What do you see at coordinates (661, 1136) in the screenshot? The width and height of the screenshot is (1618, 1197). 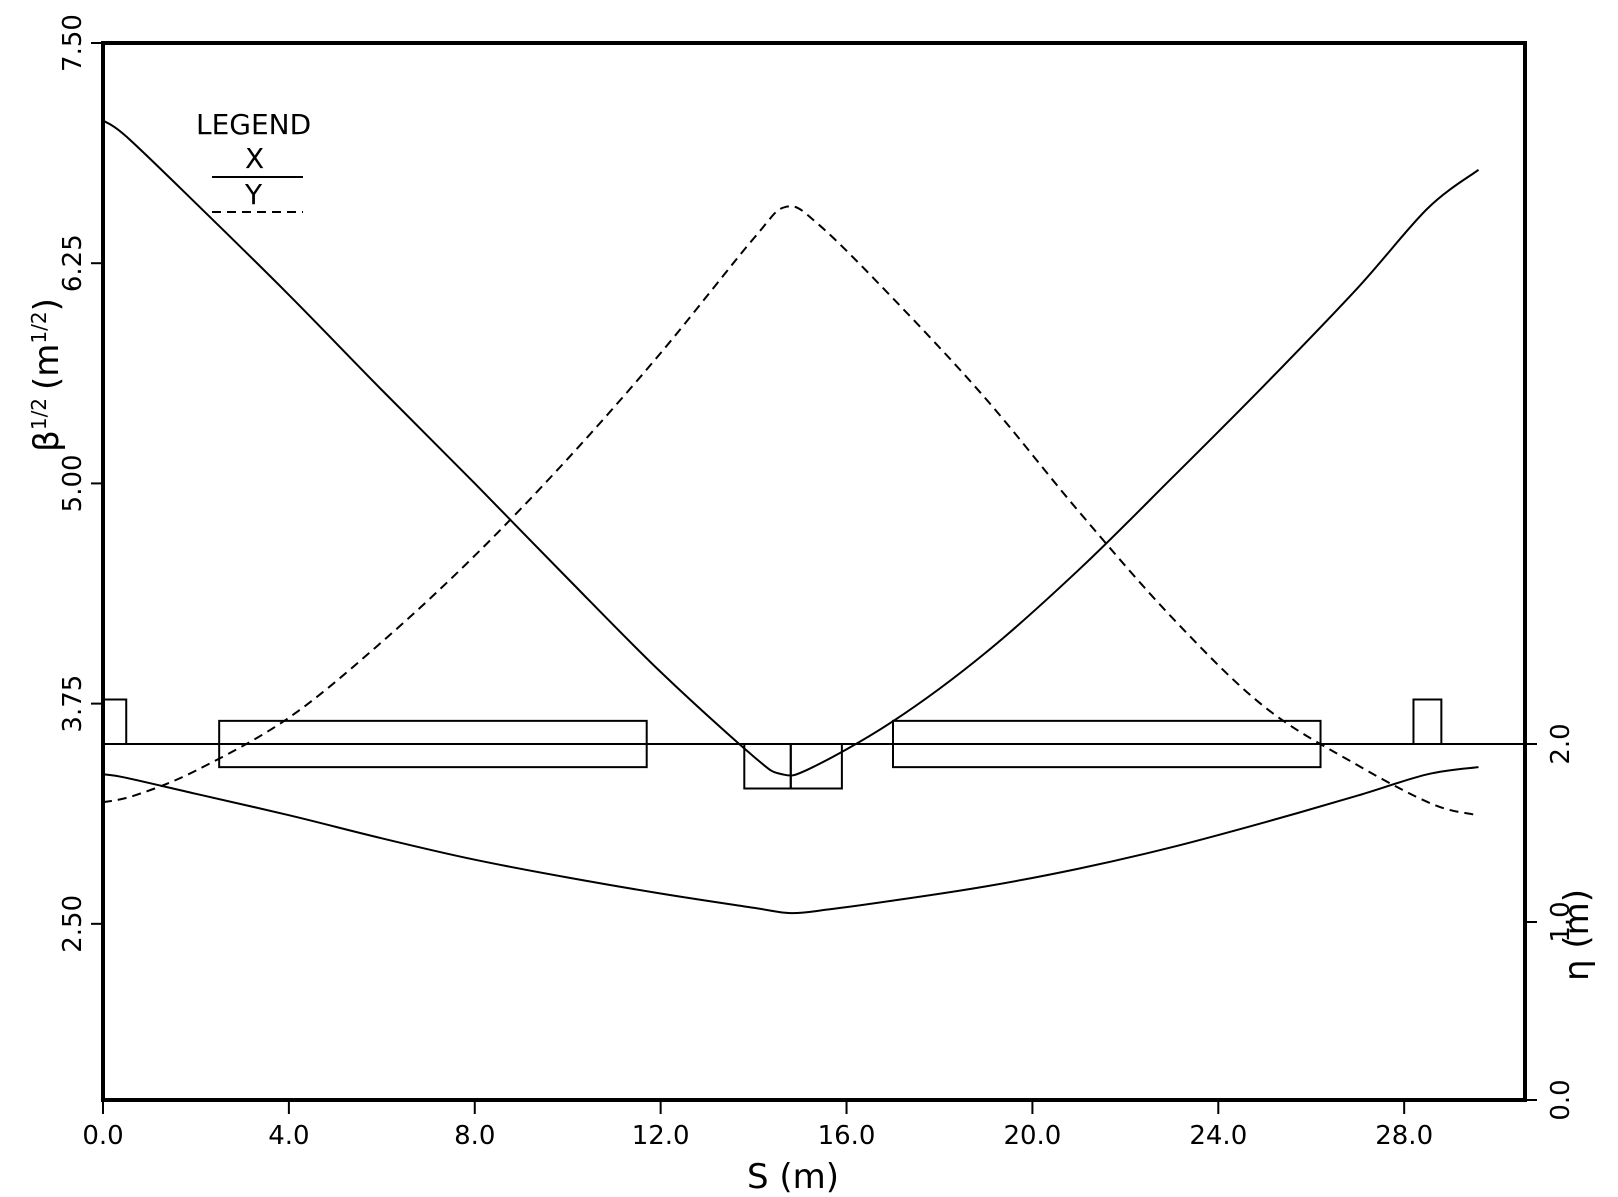 I see `x-tick-label: 12.0` at bounding box center [661, 1136].